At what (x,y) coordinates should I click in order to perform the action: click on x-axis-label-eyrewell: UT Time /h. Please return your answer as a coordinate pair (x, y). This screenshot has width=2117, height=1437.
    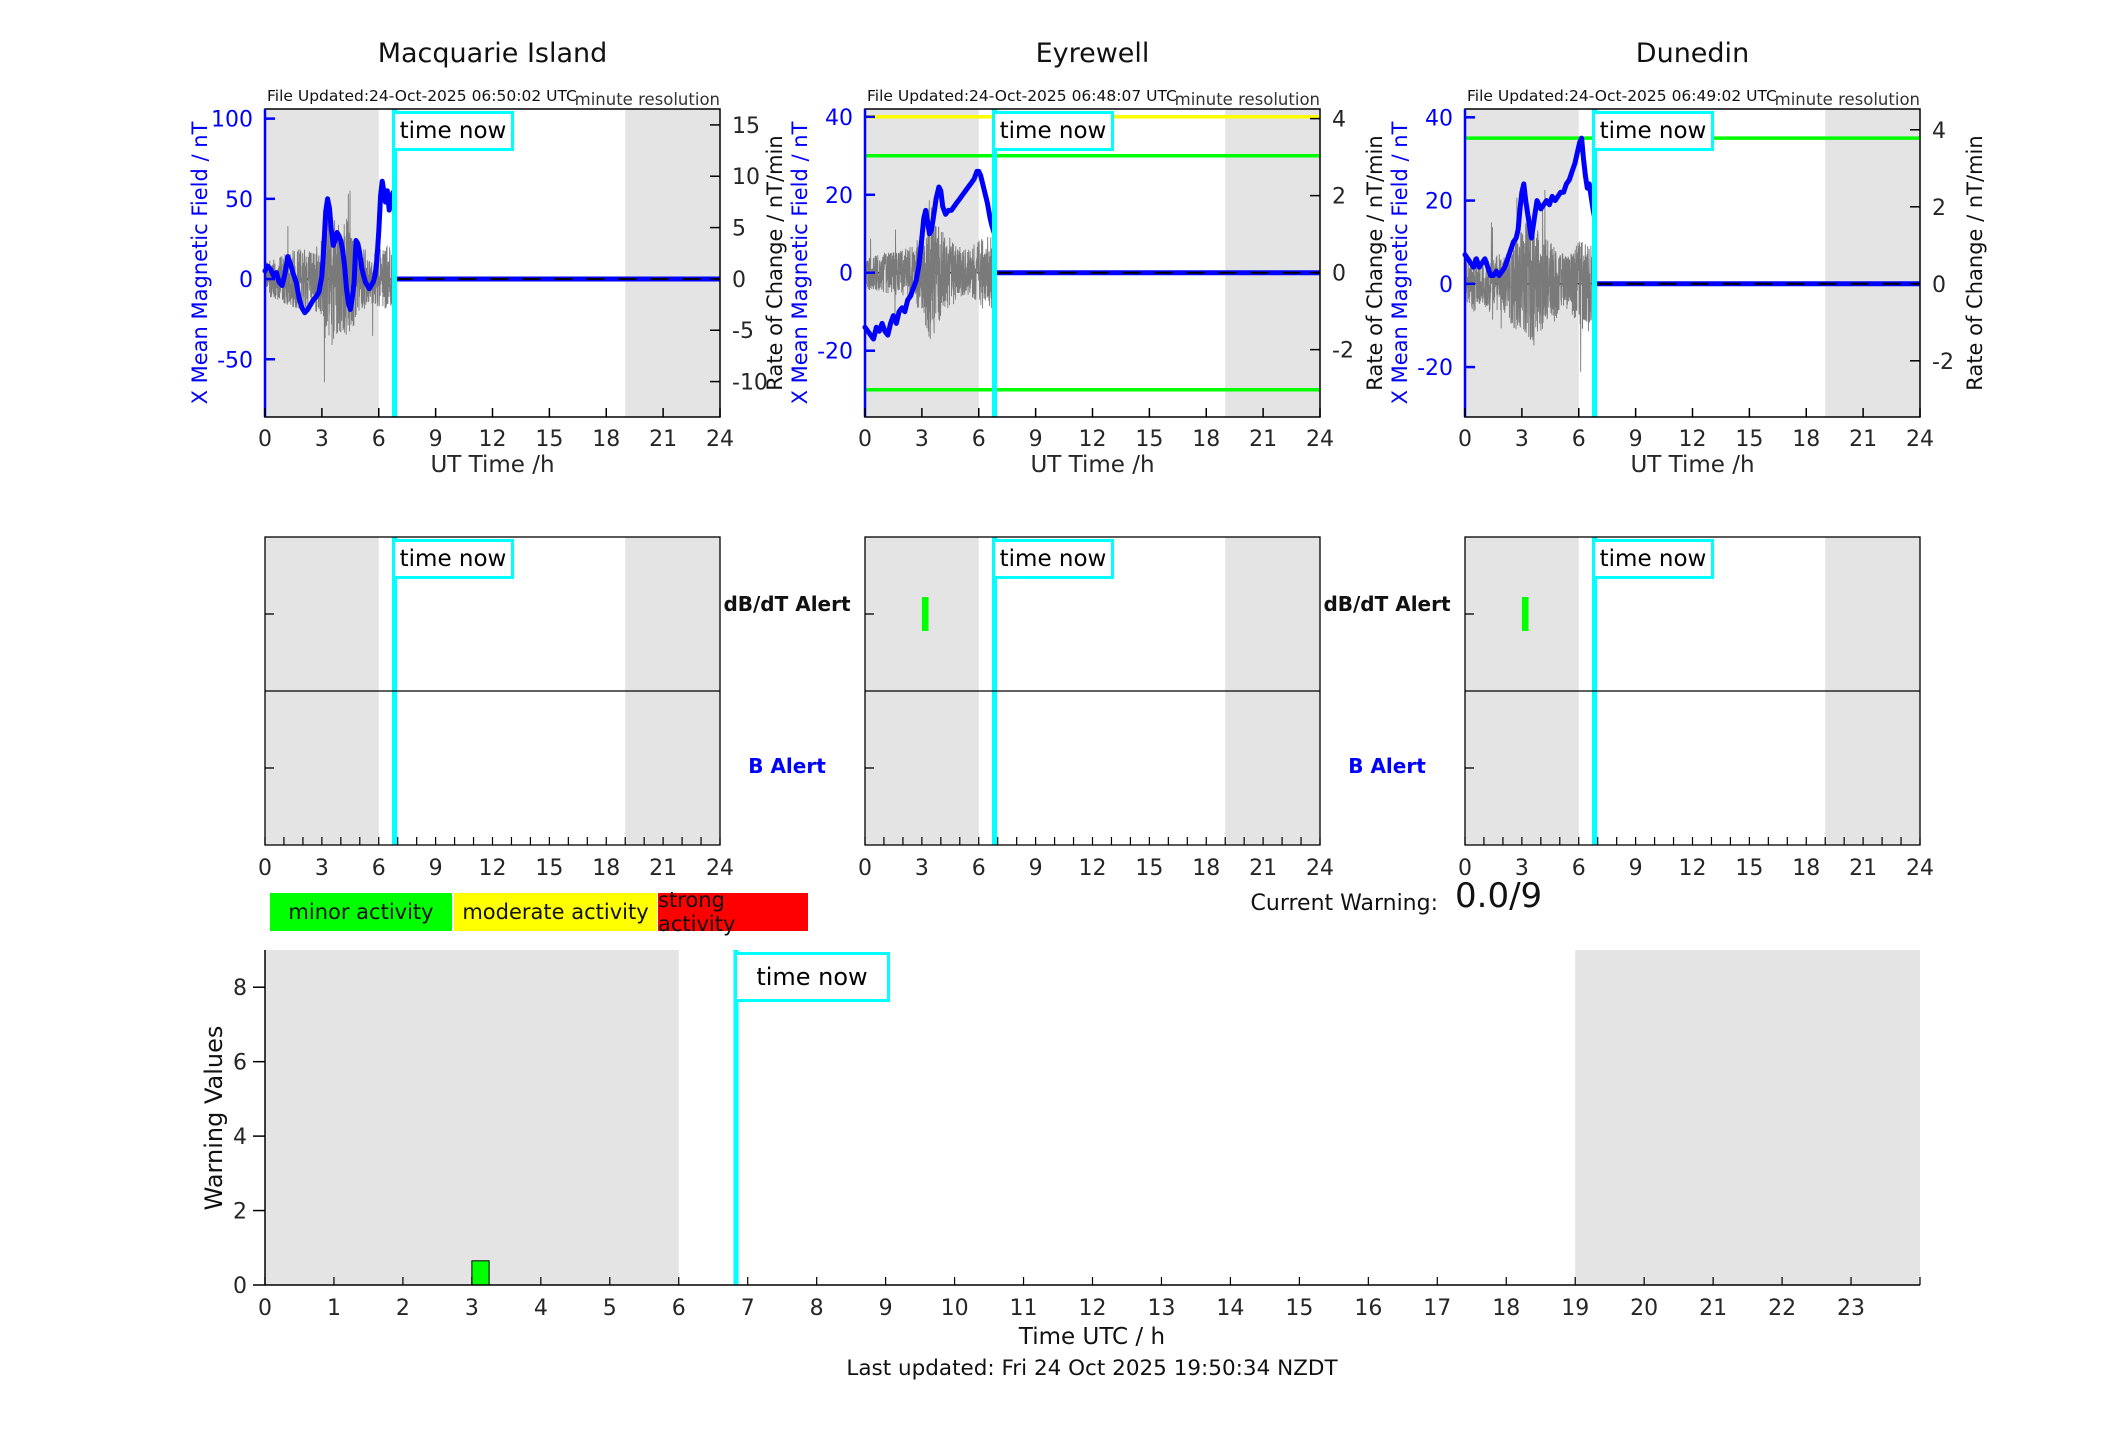
    Looking at the image, I should click on (1092, 465).